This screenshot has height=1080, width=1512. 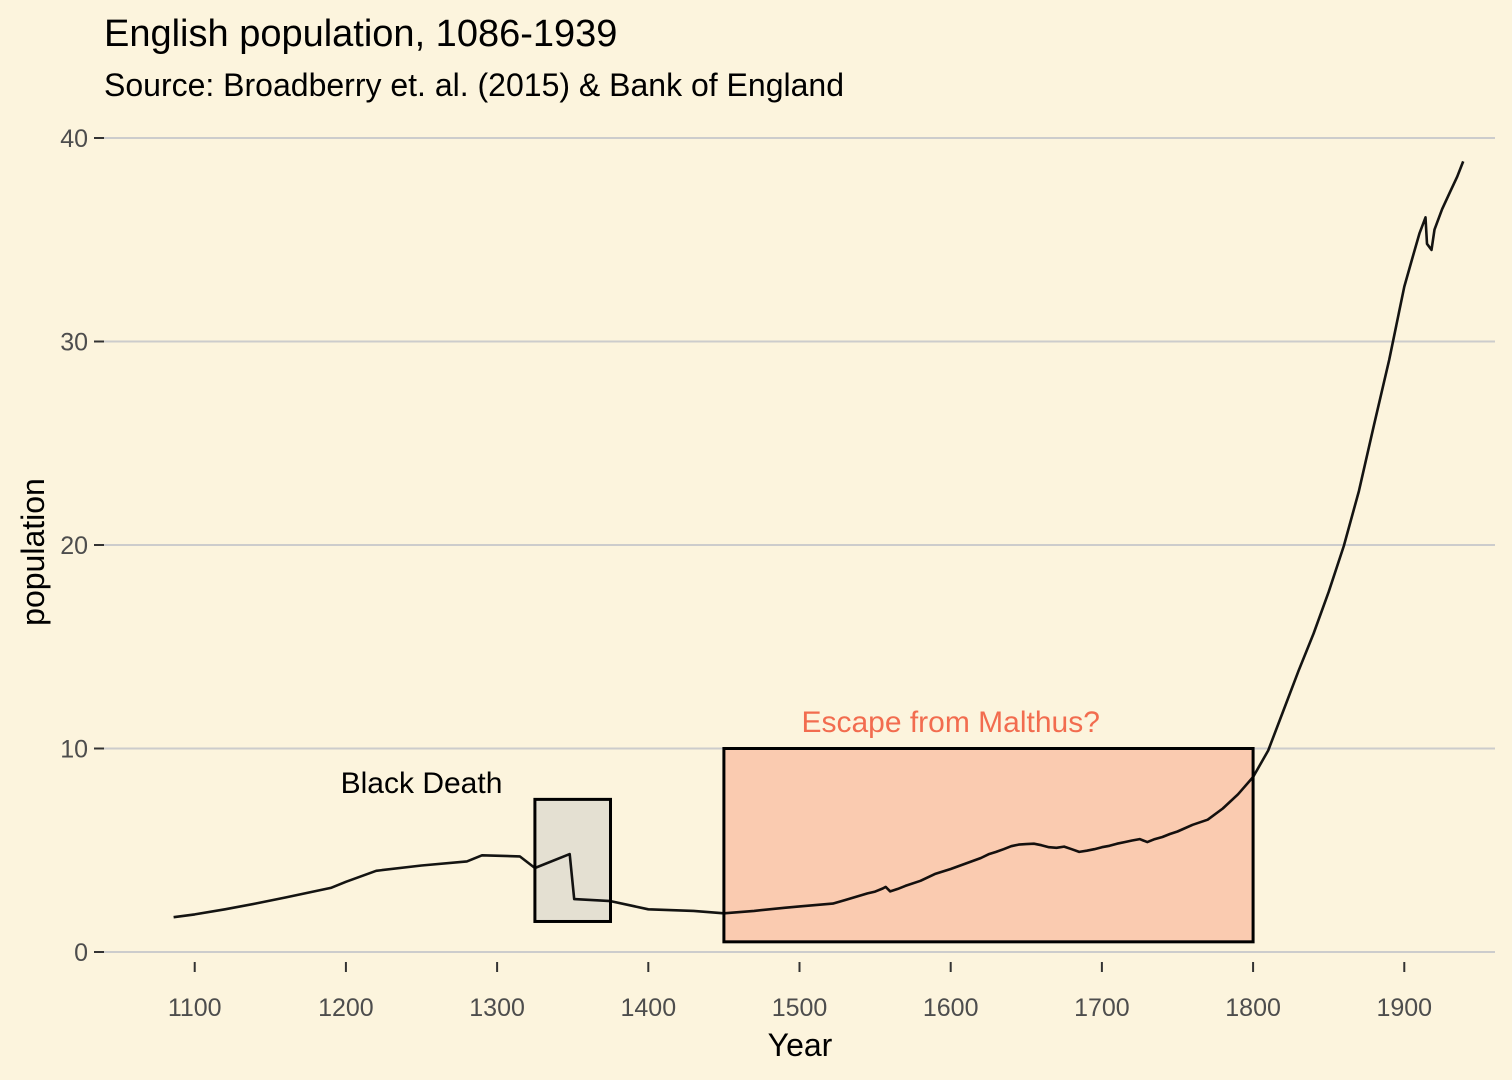 What do you see at coordinates (648, 1008) in the screenshot?
I see `x-tick-label: 1400` at bounding box center [648, 1008].